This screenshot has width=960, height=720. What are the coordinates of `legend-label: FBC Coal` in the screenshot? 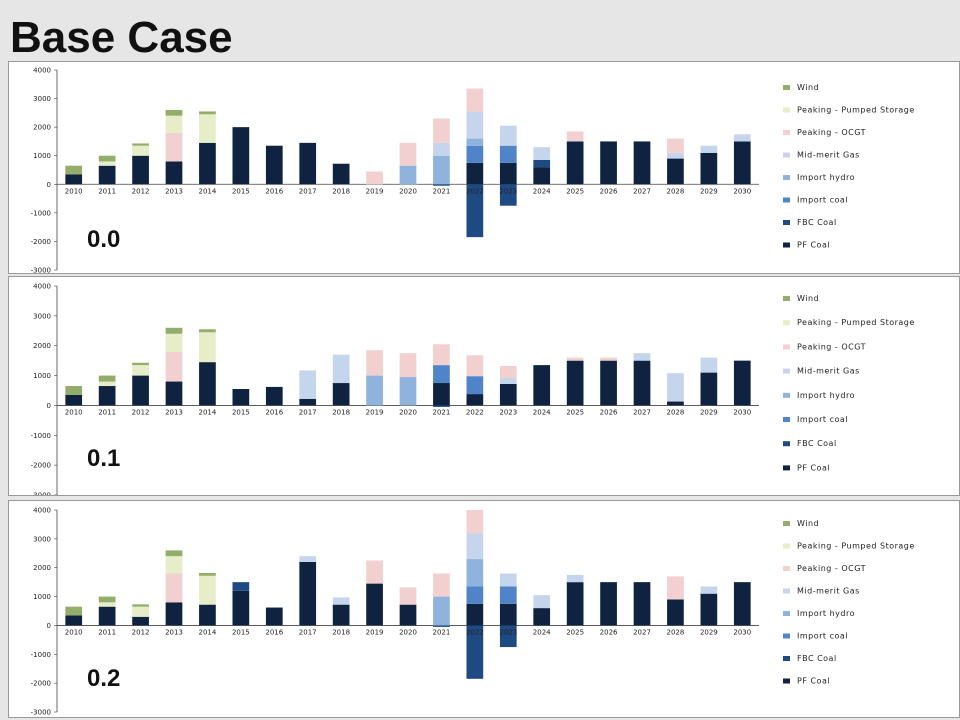 It's located at (817, 222).